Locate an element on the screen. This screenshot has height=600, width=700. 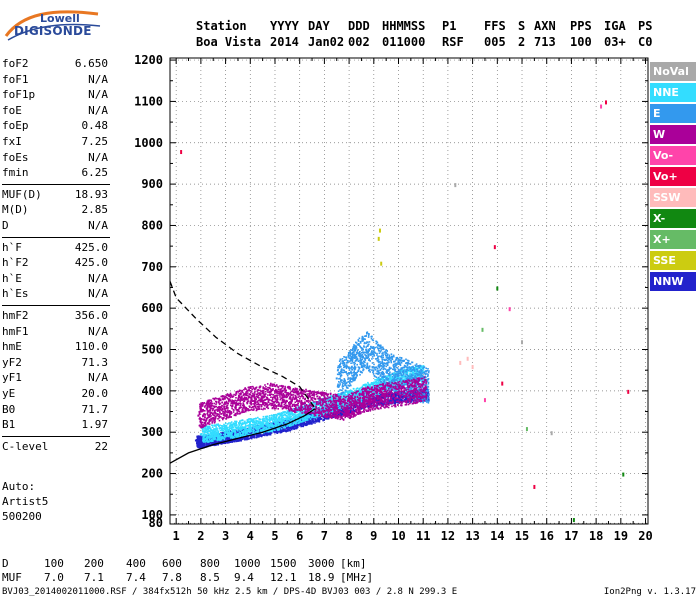
y-tick-label: 900 is located at coordinates (152, 184).